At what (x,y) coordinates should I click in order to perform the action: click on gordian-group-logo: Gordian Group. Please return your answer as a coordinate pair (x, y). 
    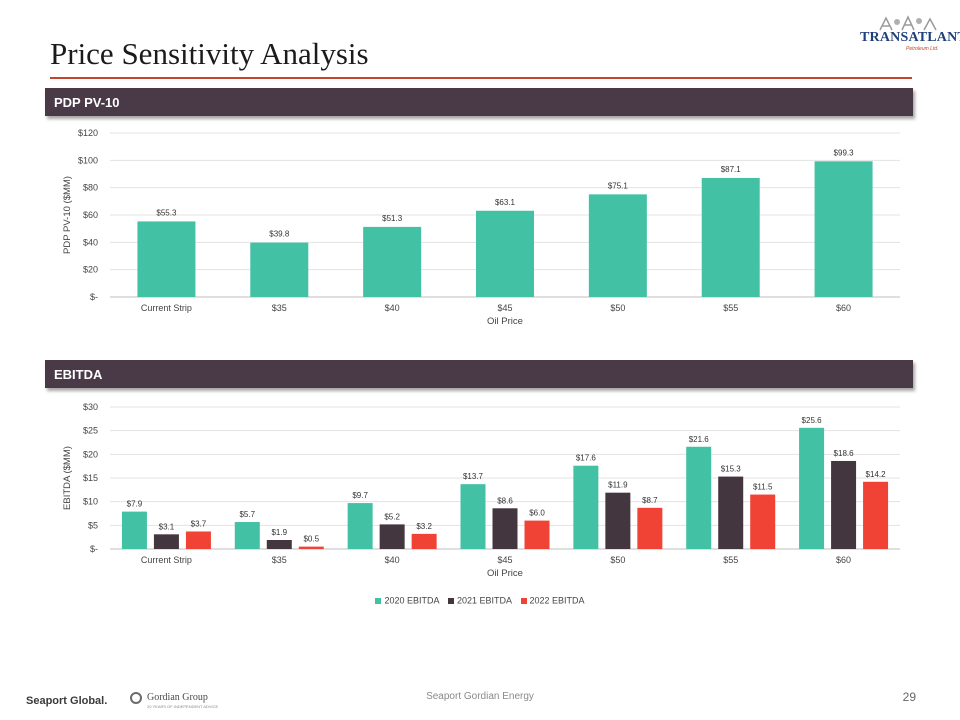
    Looking at the image, I should click on (177, 697).